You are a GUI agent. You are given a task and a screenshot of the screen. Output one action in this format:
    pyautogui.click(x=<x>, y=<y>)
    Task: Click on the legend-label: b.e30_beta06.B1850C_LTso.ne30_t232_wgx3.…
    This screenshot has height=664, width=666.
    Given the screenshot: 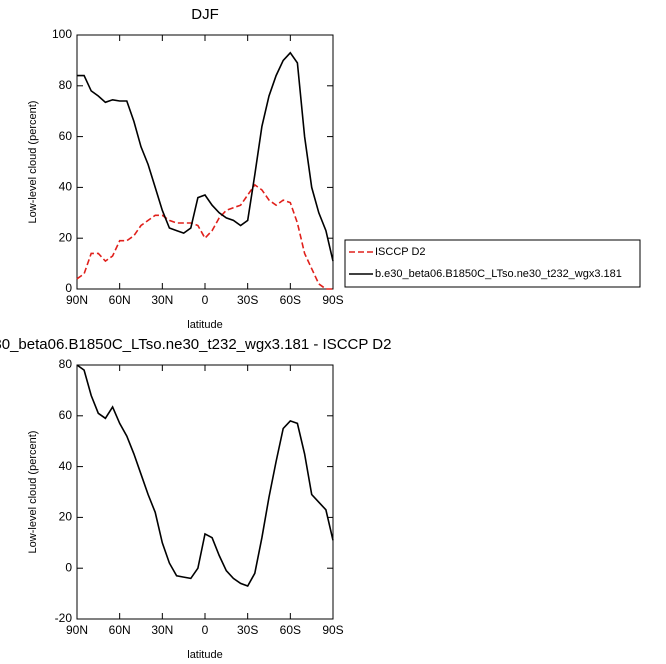 What is the action you would take?
    pyautogui.click(x=498, y=274)
    